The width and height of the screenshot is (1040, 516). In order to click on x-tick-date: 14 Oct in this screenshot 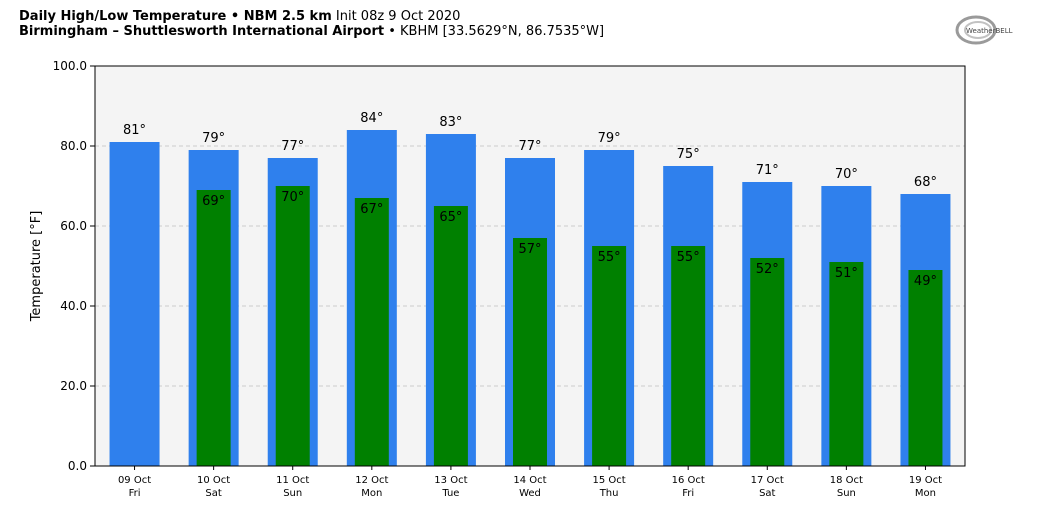, I will do `click(529, 480)`.